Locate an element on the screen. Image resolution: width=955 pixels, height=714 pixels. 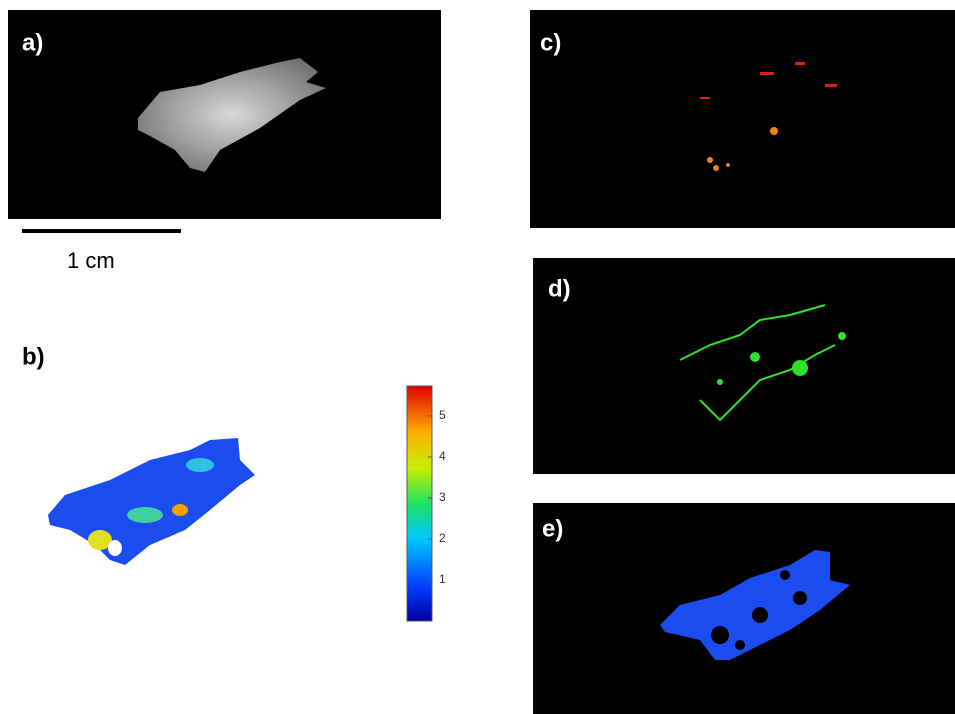
panel-label: a) is located at coordinates (32, 42).